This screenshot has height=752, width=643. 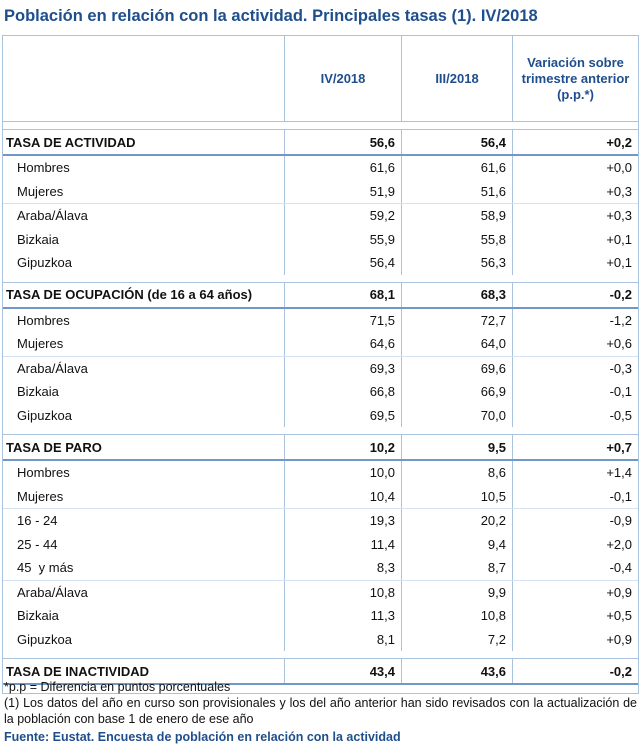 What do you see at coordinates (575, 294) in the screenshot?
I see `value-cell: -0,2` at bounding box center [575, 294].